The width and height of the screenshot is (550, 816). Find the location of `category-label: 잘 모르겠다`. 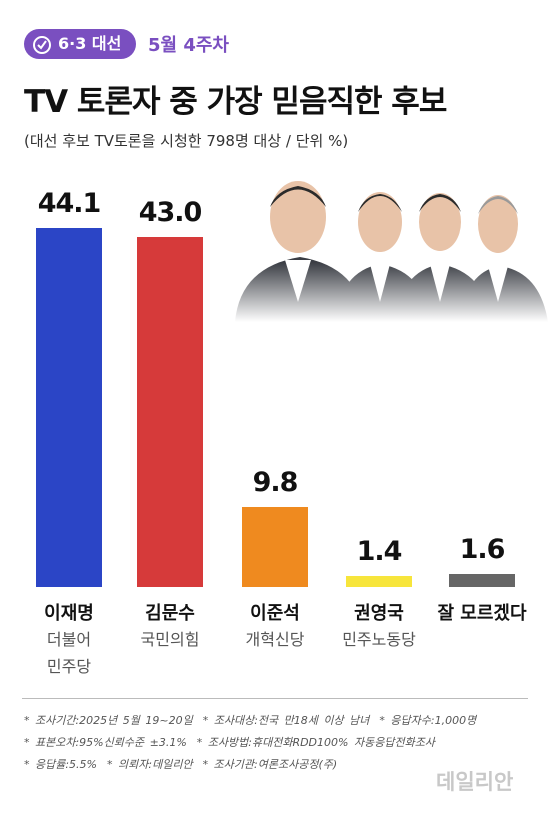

category-label: 잘 모르겠다 is located at coordinates (482, 613).